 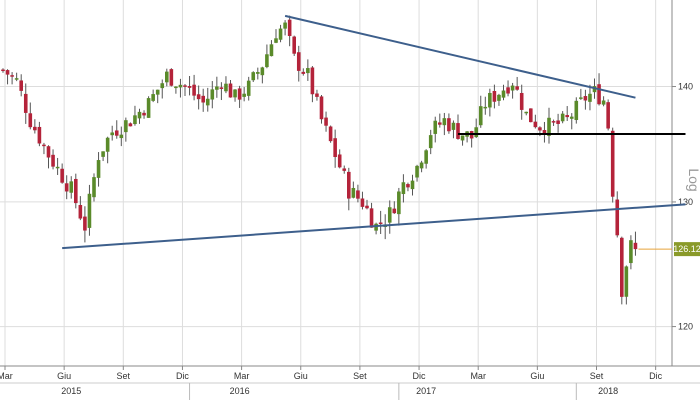 I want to click on y-axis-title: Log, so click(x=693, y=179).